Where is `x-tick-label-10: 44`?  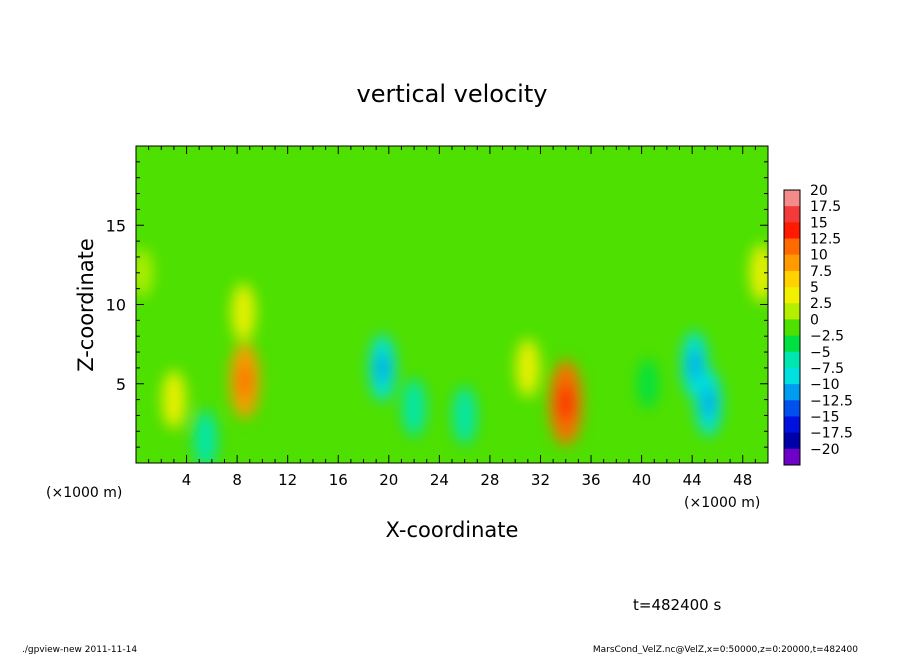
x-tick-label-10: 44 is located at coordinates (692, 480).